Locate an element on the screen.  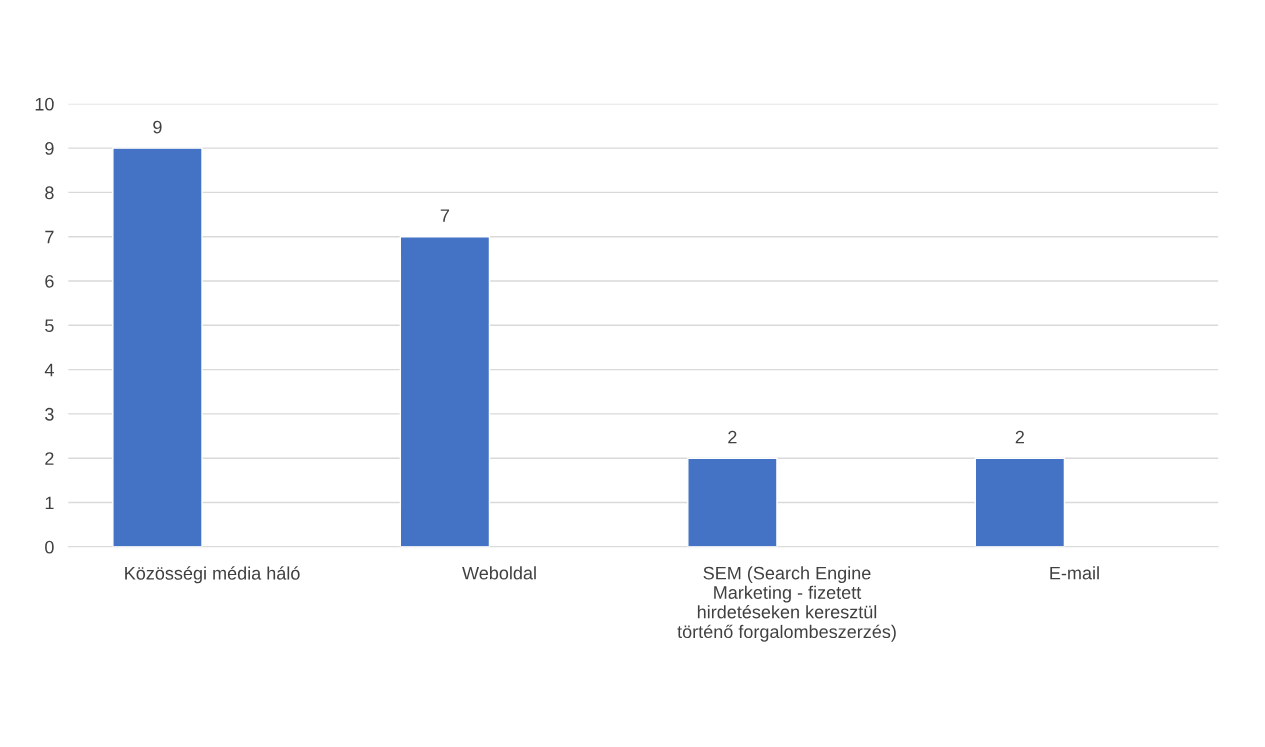
y-tick-label: 7 is located at coordinates (49, 237).